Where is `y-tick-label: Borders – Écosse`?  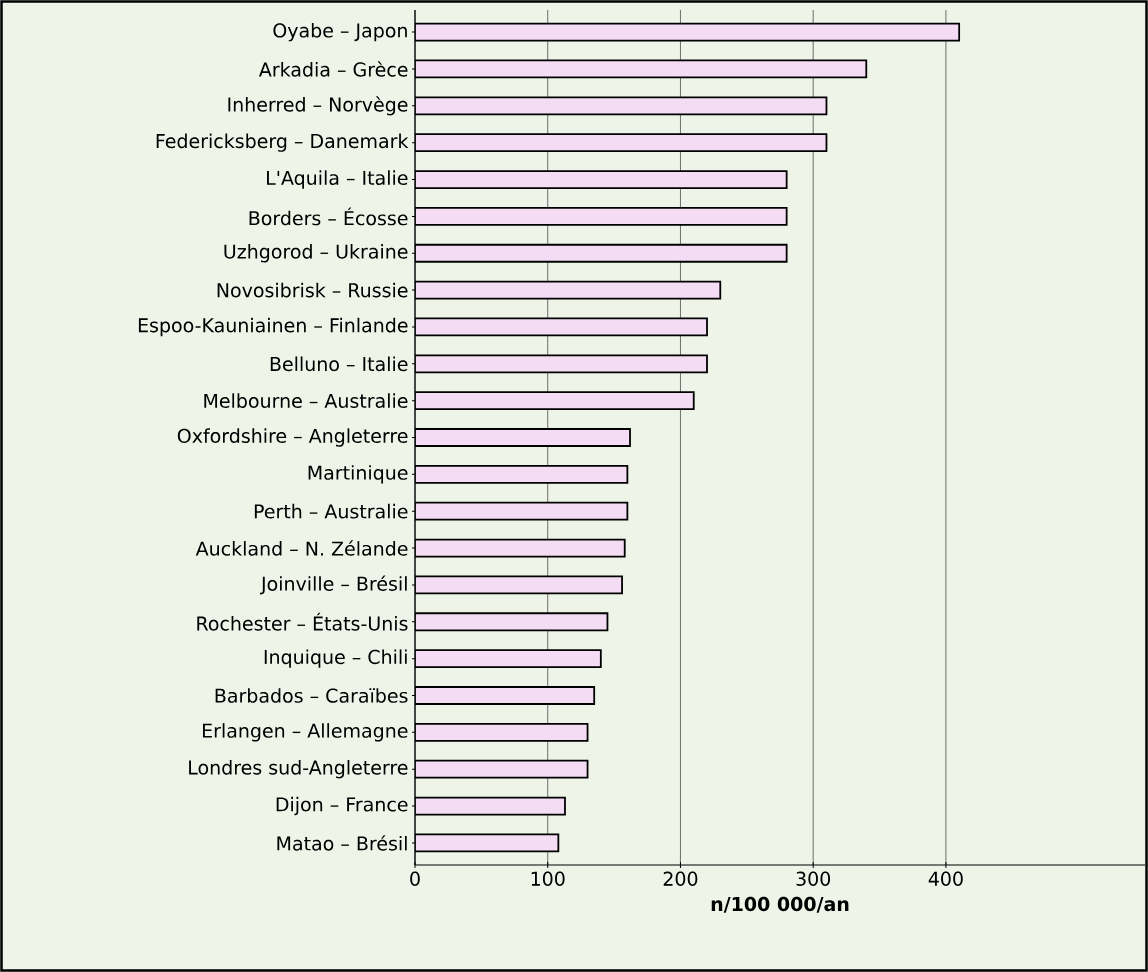
y-tick-label: Borders – Écosse is located at coordinates (328, 216).